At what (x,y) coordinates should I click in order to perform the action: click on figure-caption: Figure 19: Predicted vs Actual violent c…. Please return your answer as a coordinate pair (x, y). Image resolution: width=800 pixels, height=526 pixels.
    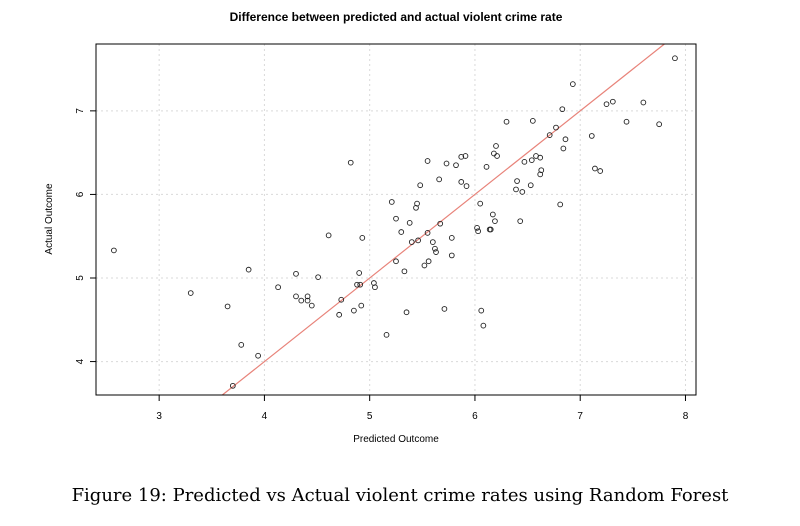
    Looking at the image, I should click on (400, 495).